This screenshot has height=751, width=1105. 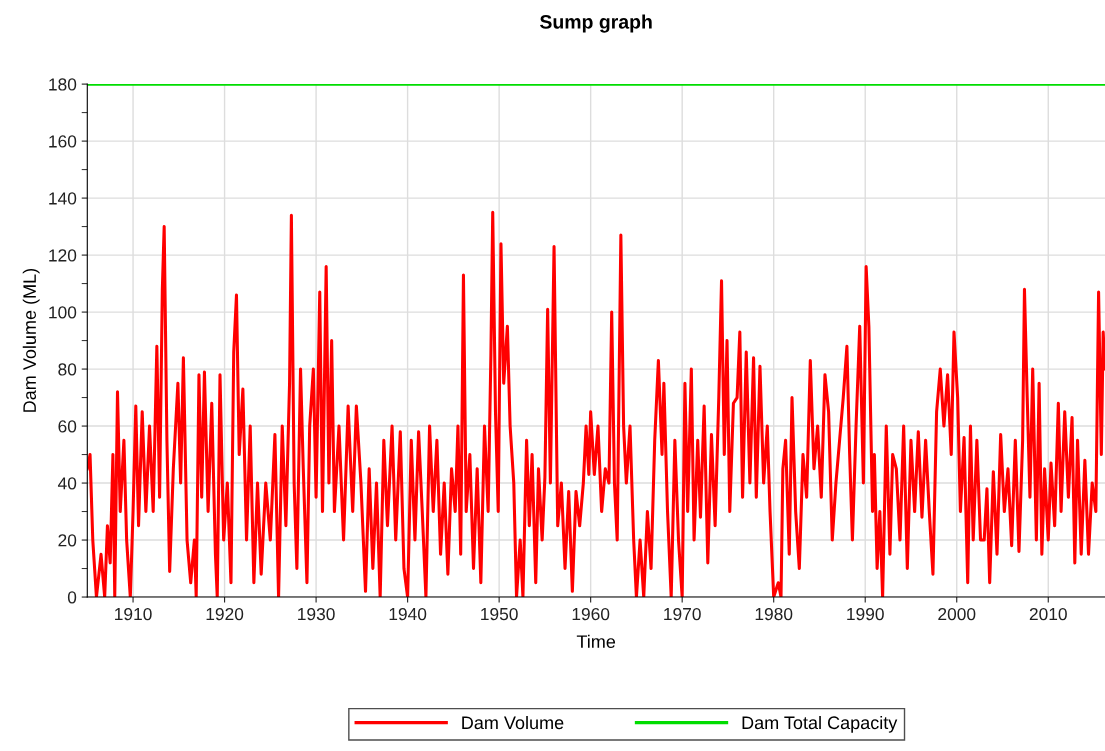 I want to click on x-tick-label: 1970, so click(x=682, y=614).